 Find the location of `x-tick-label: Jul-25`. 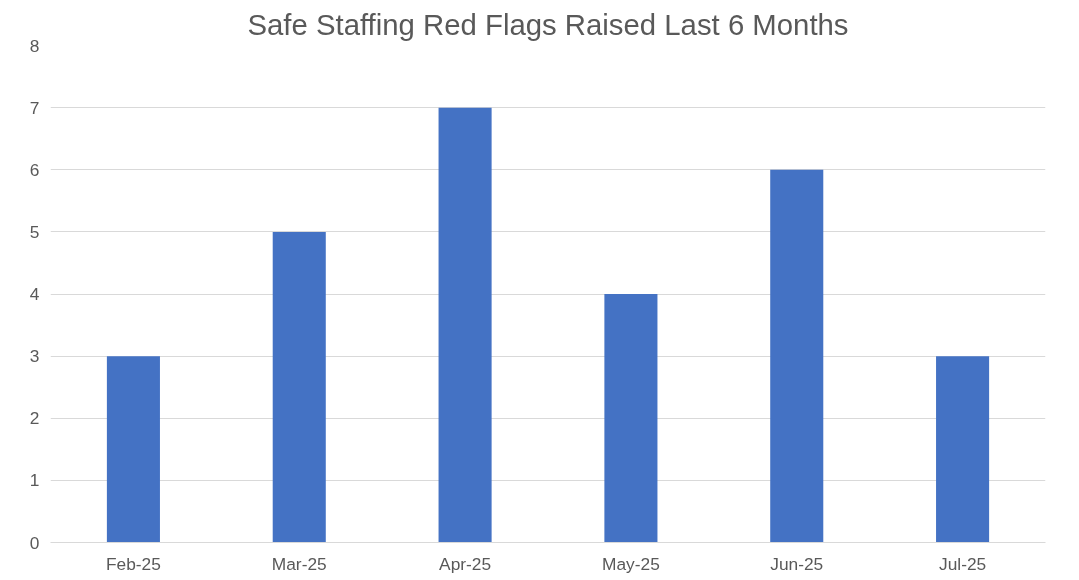

x-tick-label: Jul-25 is located at coordinates (962, 563).